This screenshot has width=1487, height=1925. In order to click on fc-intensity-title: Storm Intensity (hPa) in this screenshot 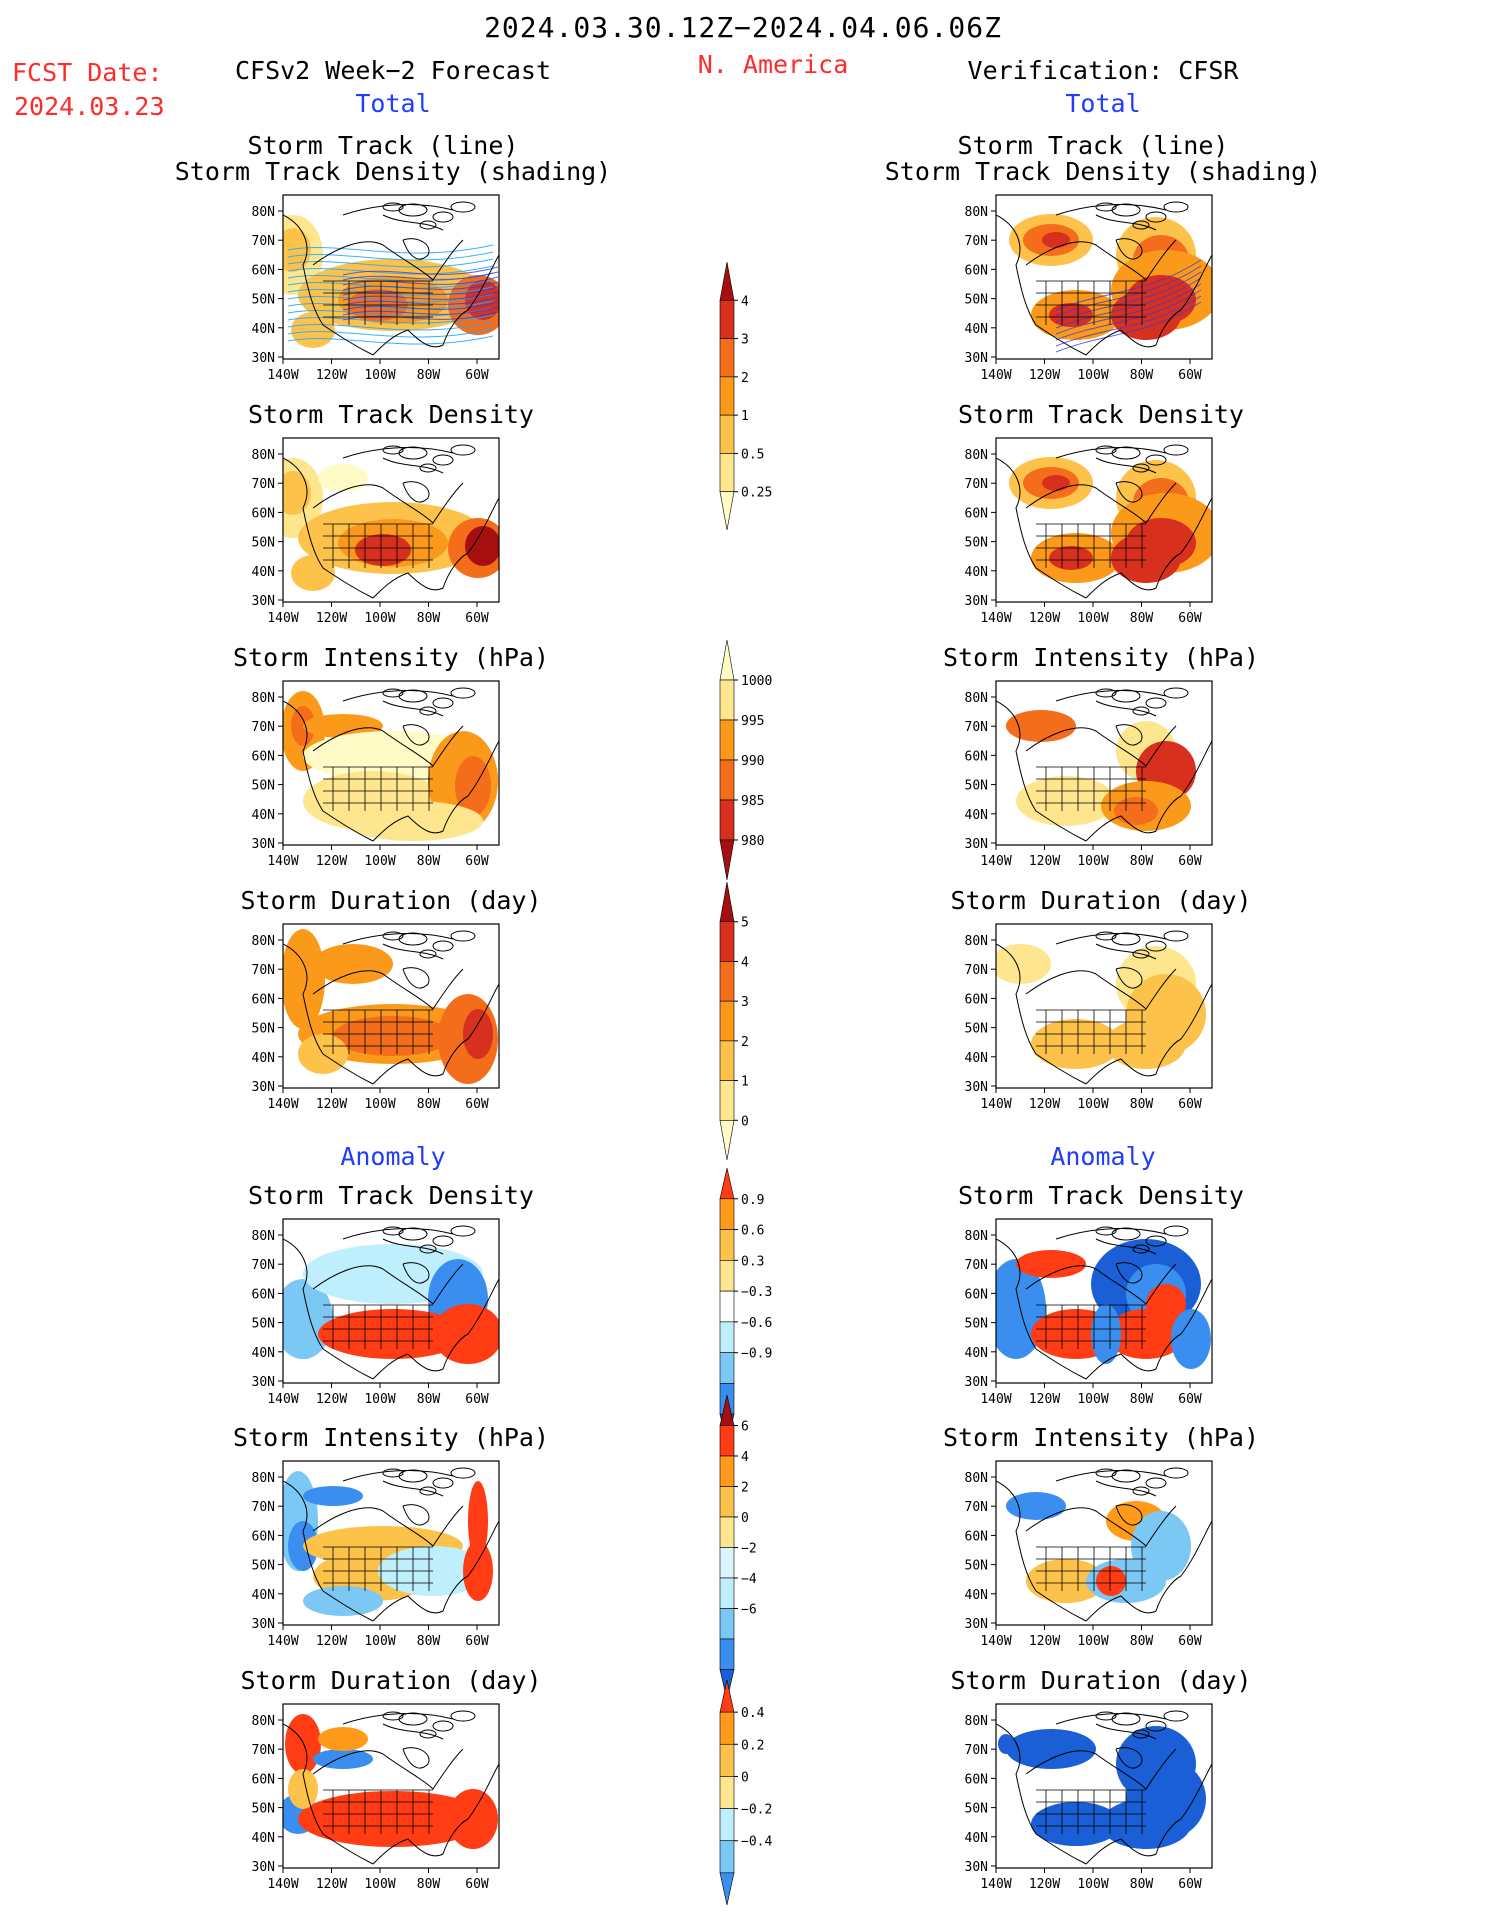, I will do `click(391, 657)`.